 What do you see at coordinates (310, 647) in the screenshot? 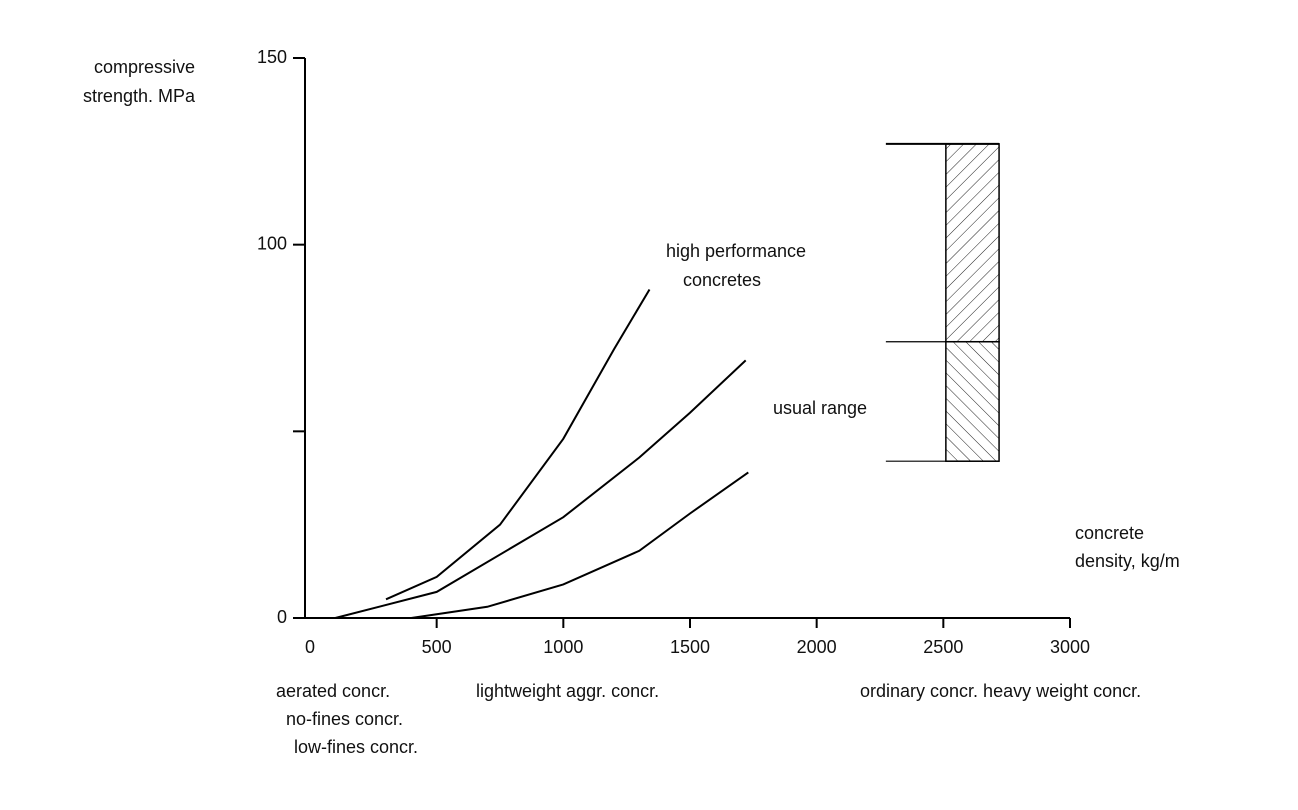
I see `x-tick-label: 0` at bounding box center [310, 647].